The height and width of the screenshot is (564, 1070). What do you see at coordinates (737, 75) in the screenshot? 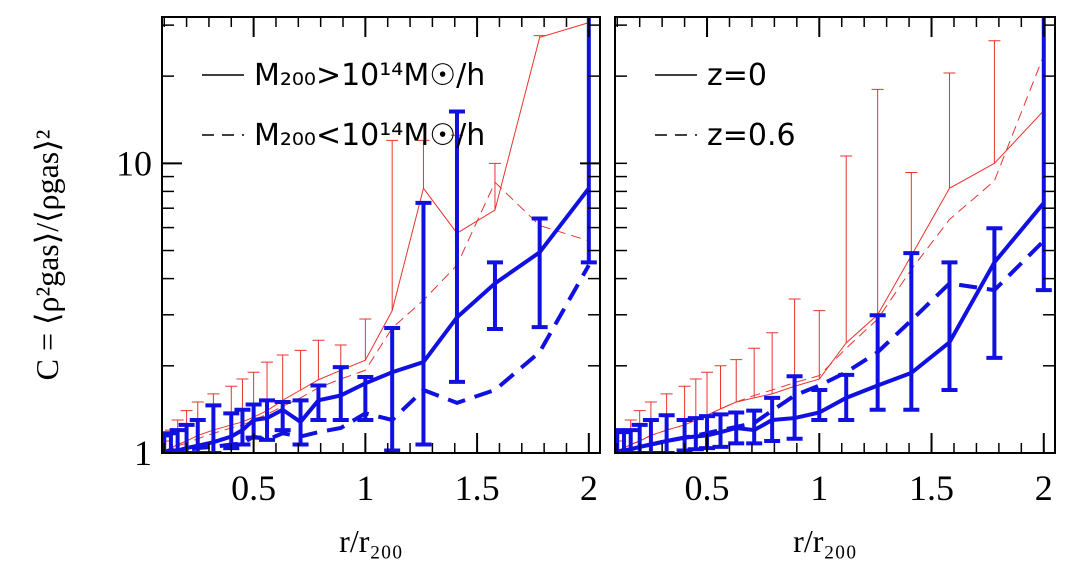
I see `legend-label: z=0` at bounding box center [737, 75].